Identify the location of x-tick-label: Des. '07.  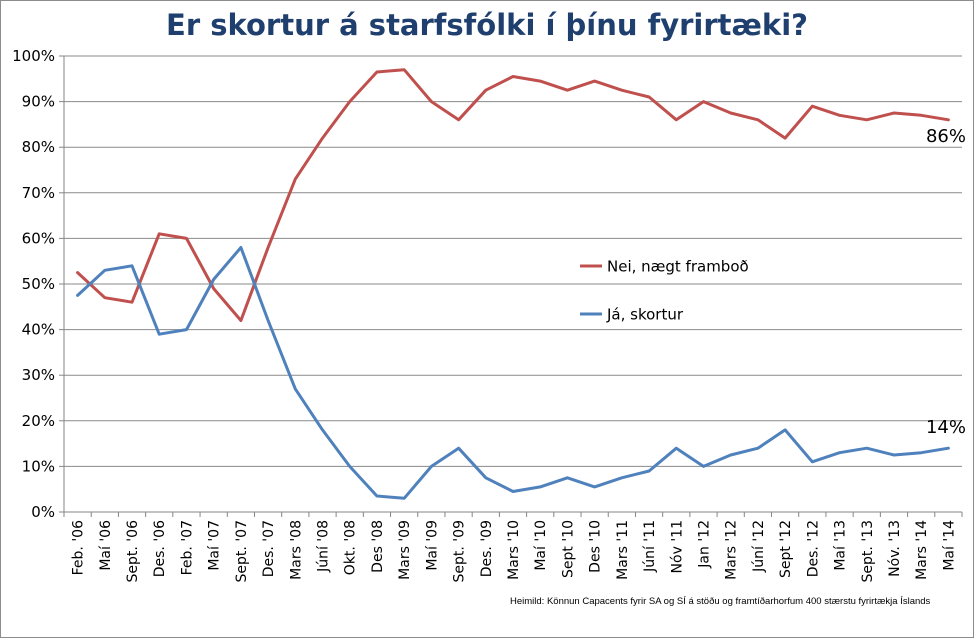
(269, 548).